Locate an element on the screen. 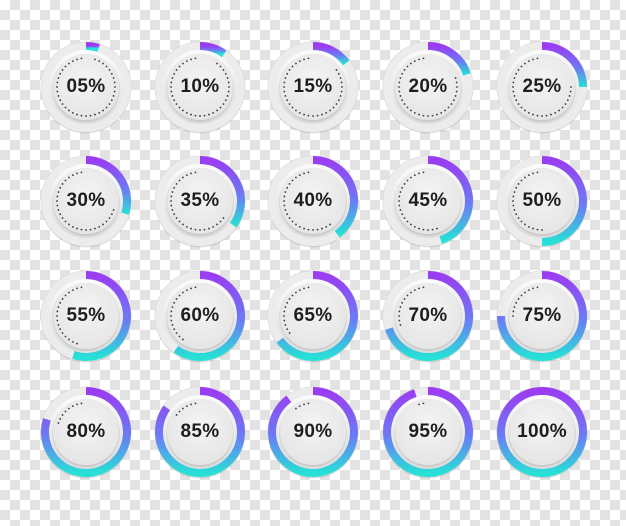  progress-dial: 05% is located at coordinates (86, 87).